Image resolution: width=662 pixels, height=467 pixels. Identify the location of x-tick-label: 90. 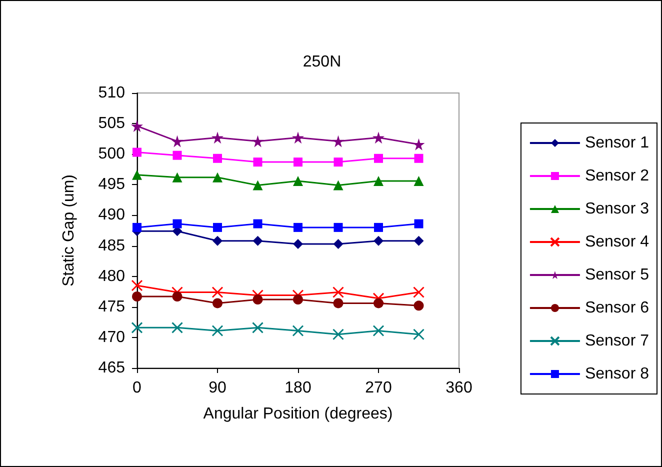
(217, 388).